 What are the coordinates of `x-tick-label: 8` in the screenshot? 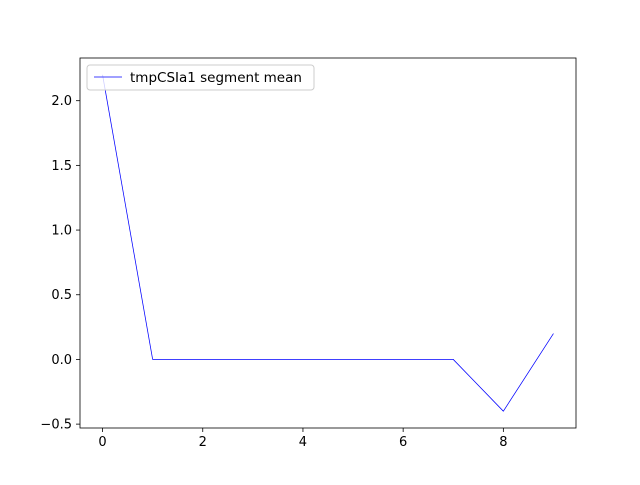 It's located at (503, 442).